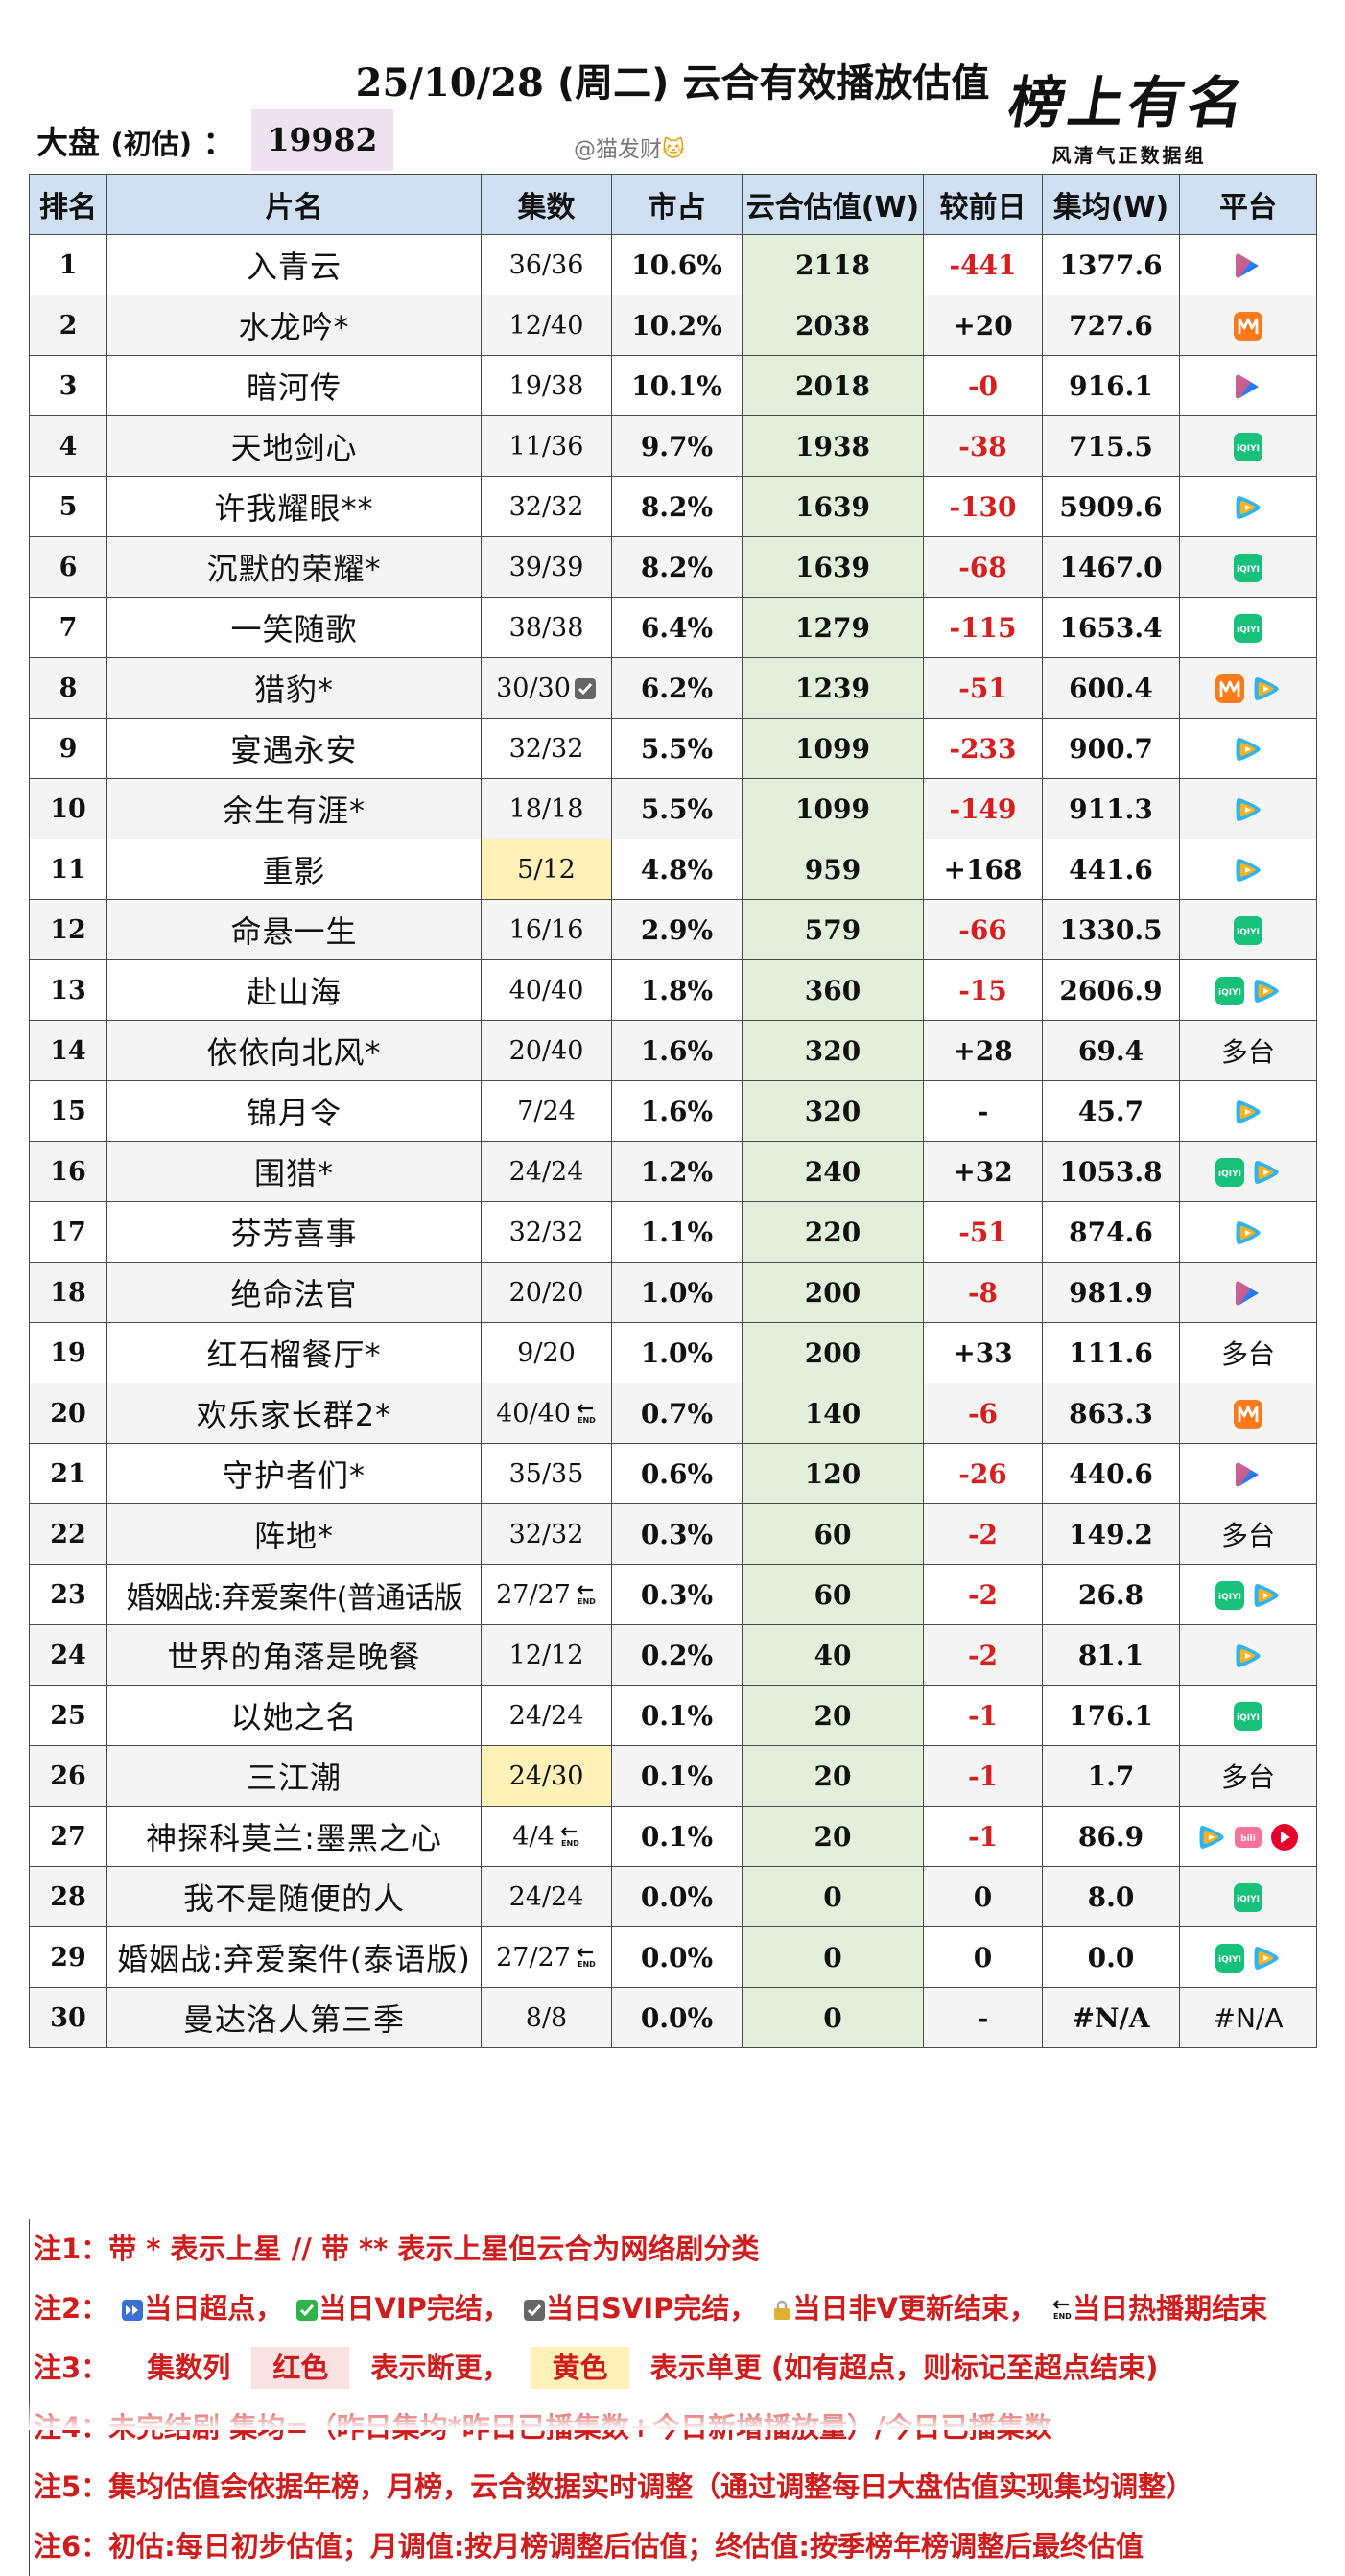 The image size is (1345, 2576). Describe the element at coordinates (677, 870) in the screenshot. I see `share-cell: 4.8%` at that location.